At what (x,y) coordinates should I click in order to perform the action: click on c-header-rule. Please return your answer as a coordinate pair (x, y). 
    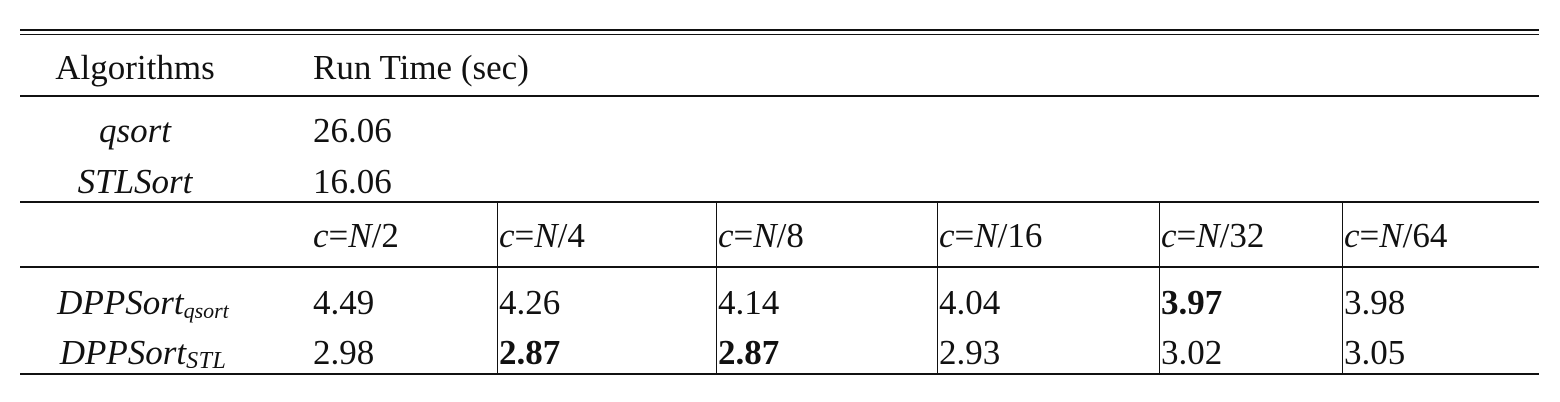
    Looking at the image, I should click on (779, 267).